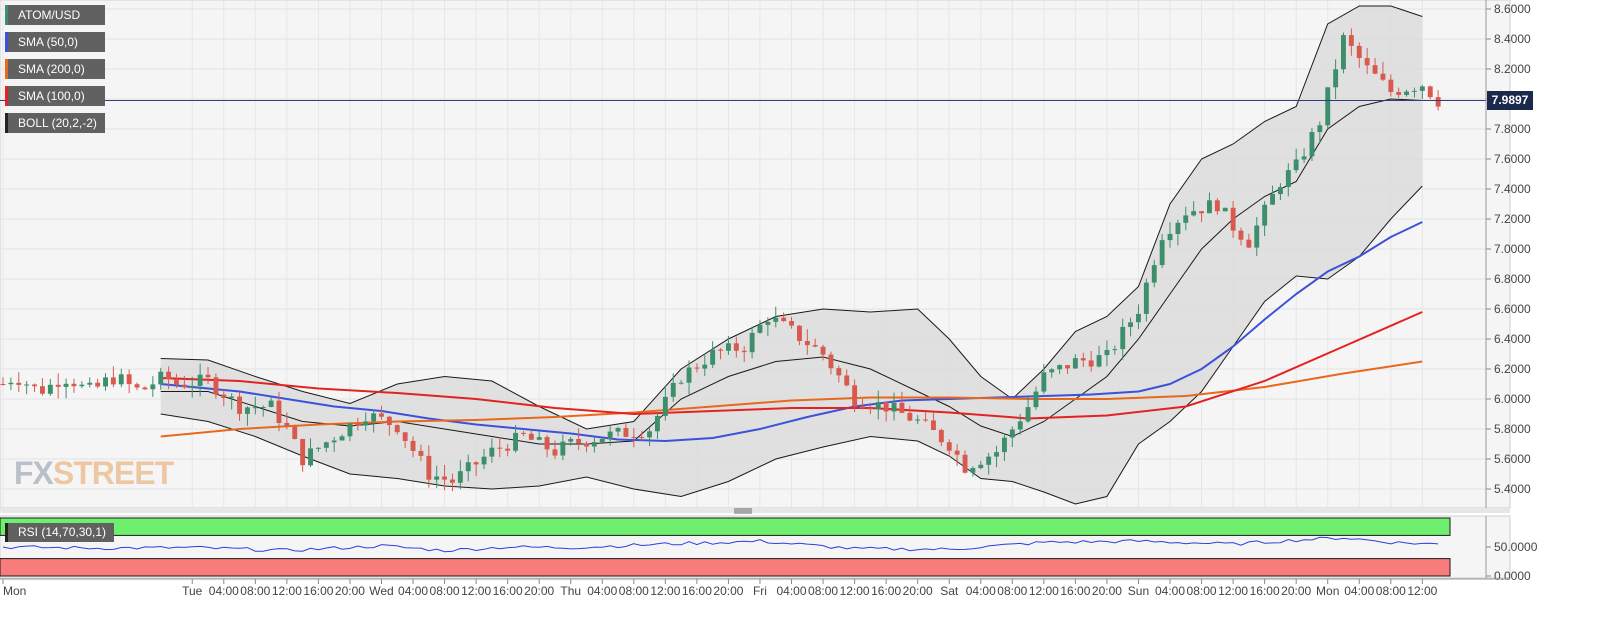 This screenshot has height=617, width=1604. Describe the element at coordinates (1512, 9) in the screenshot. I see `price-tick-label: 8.6000` at that location.